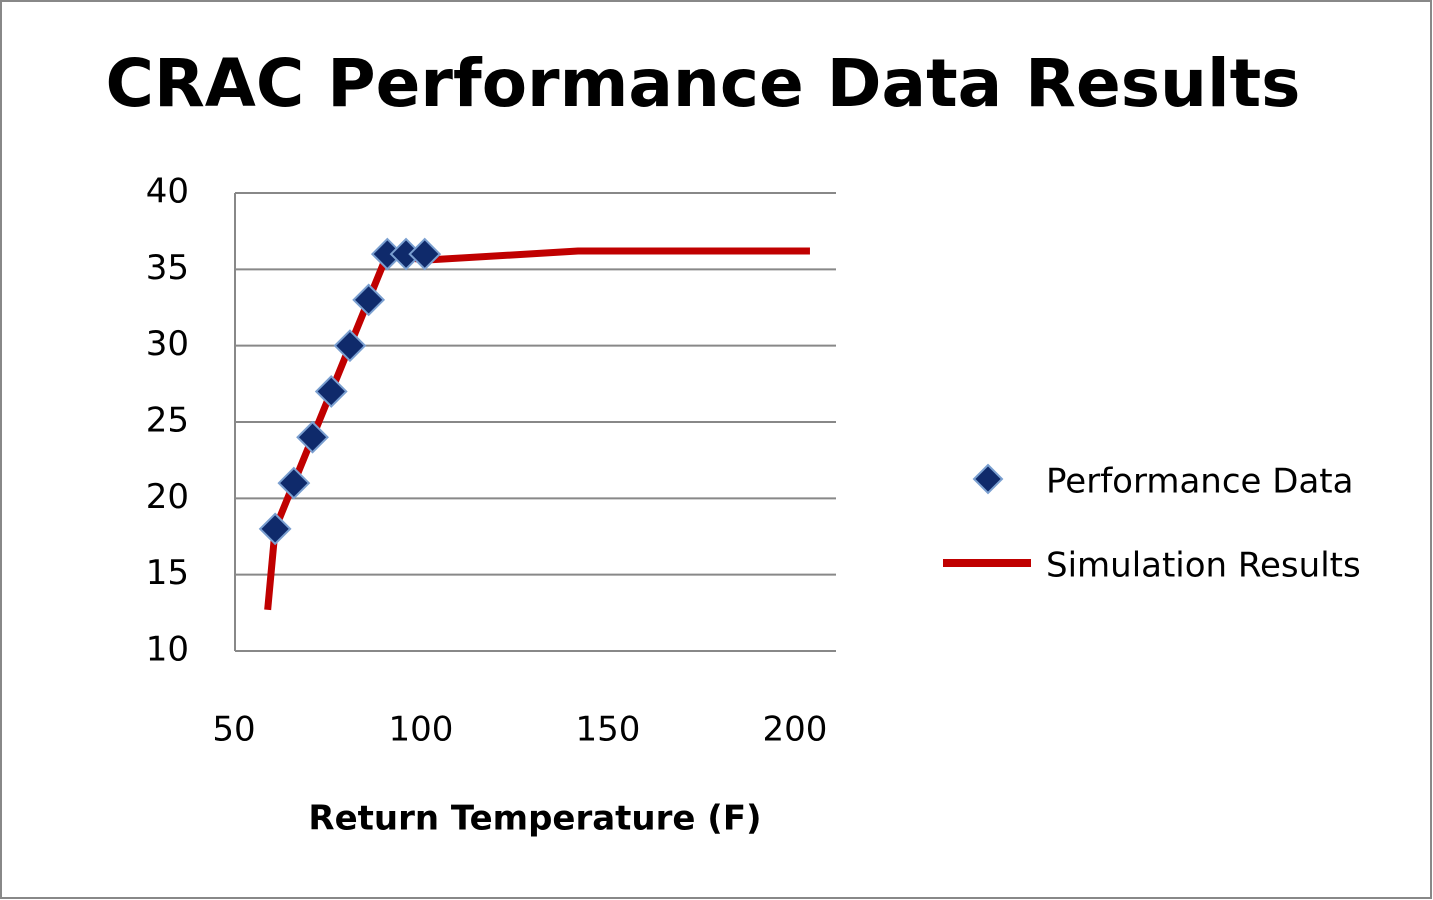  I want to click on x-tick-label: 50, so click(233, 730).